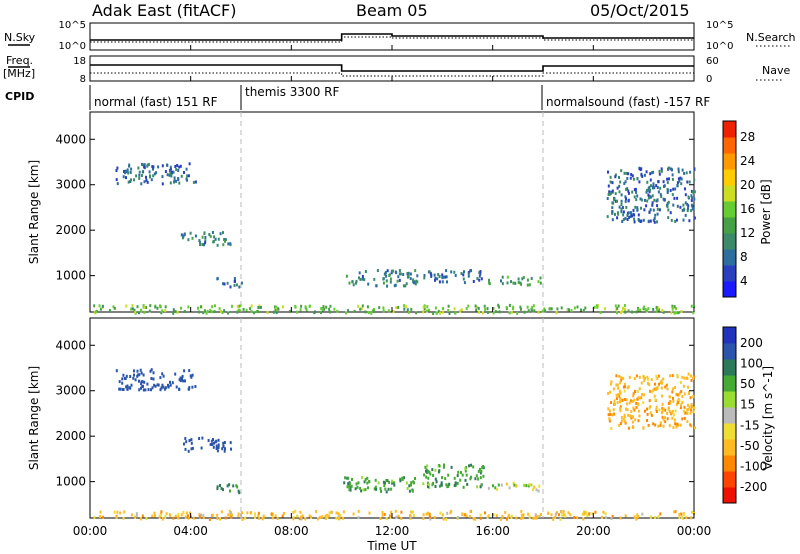 This screenshot has width=800, height=554. Describe the element at coordinates (70, 391) in the screenshot. I see `velocity-ytick-label: 3000` at that location.